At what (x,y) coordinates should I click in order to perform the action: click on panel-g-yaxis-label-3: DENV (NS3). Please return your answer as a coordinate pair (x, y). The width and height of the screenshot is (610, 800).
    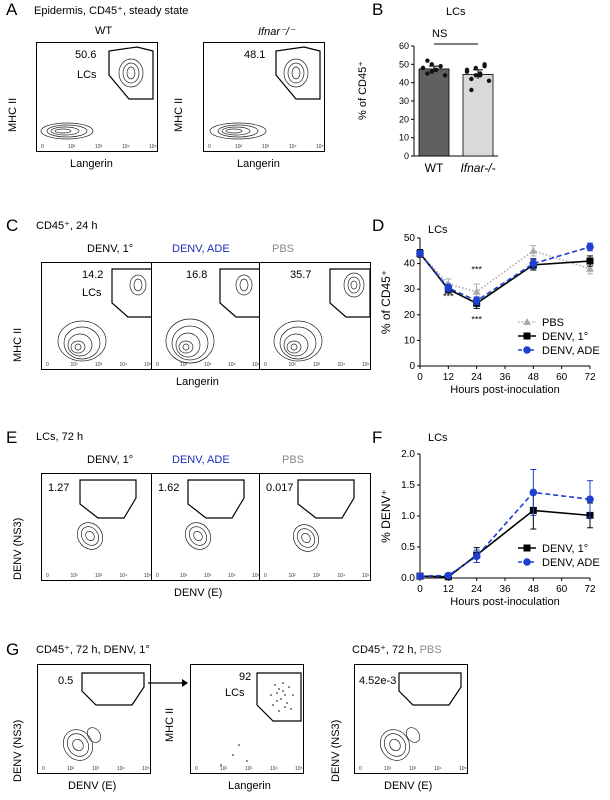
    Looking at the image, I should click on (336, 750).